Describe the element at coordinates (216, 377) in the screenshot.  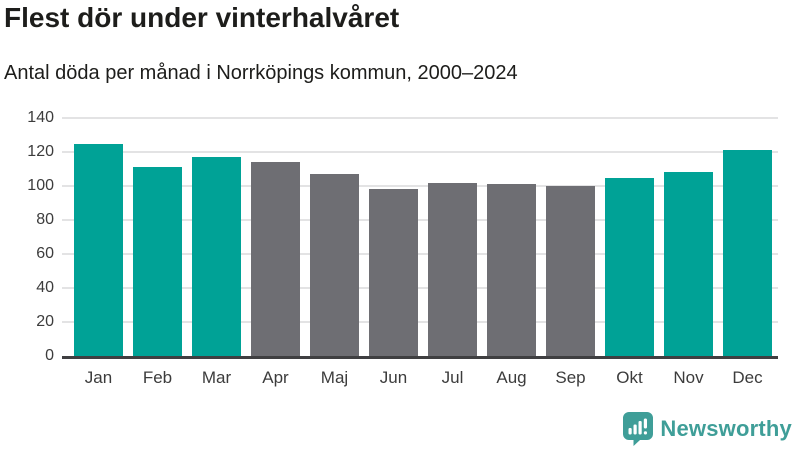
I see `x-label-mar: Mar` at that location.